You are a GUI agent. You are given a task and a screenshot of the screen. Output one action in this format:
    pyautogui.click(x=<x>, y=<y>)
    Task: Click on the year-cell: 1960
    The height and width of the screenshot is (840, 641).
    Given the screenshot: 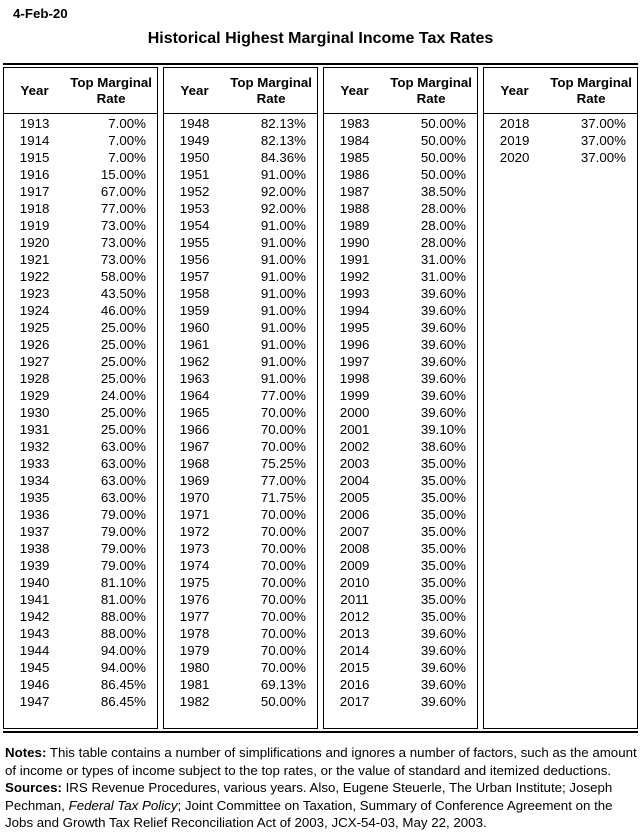 What is the action you would take?
    pyautogui.click(x=194, y=327)
    